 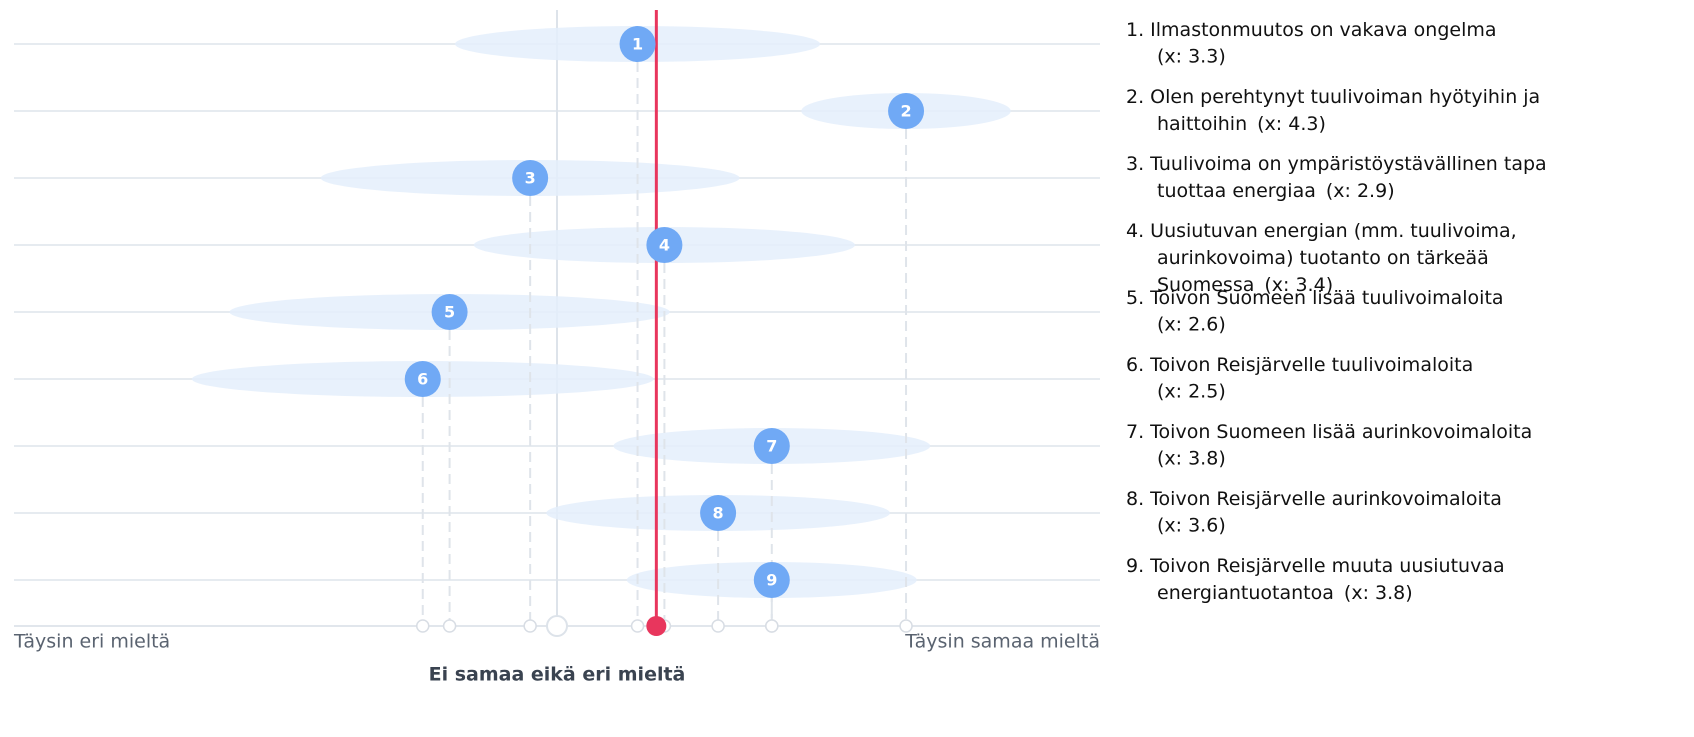 What do you see at coordinates (91, 642) in the screenshot?
I see `x-tick-label: Täysin eri mieltä` at bounding box center [91, 642].